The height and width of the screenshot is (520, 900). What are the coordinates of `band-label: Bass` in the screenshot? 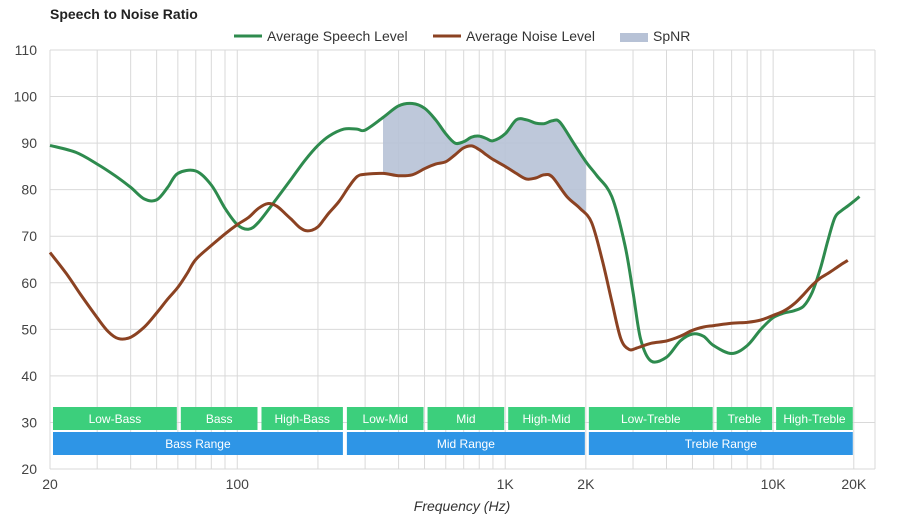 It's located at (219, 419).